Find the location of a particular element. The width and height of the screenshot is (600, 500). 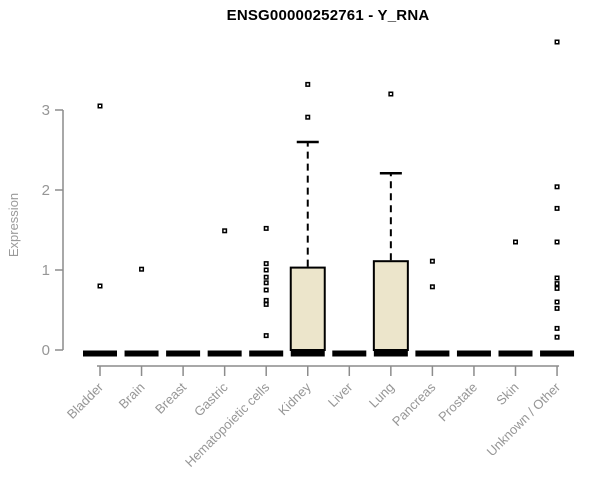

x-tick-label: Liver is located at coordinates (340, 394).